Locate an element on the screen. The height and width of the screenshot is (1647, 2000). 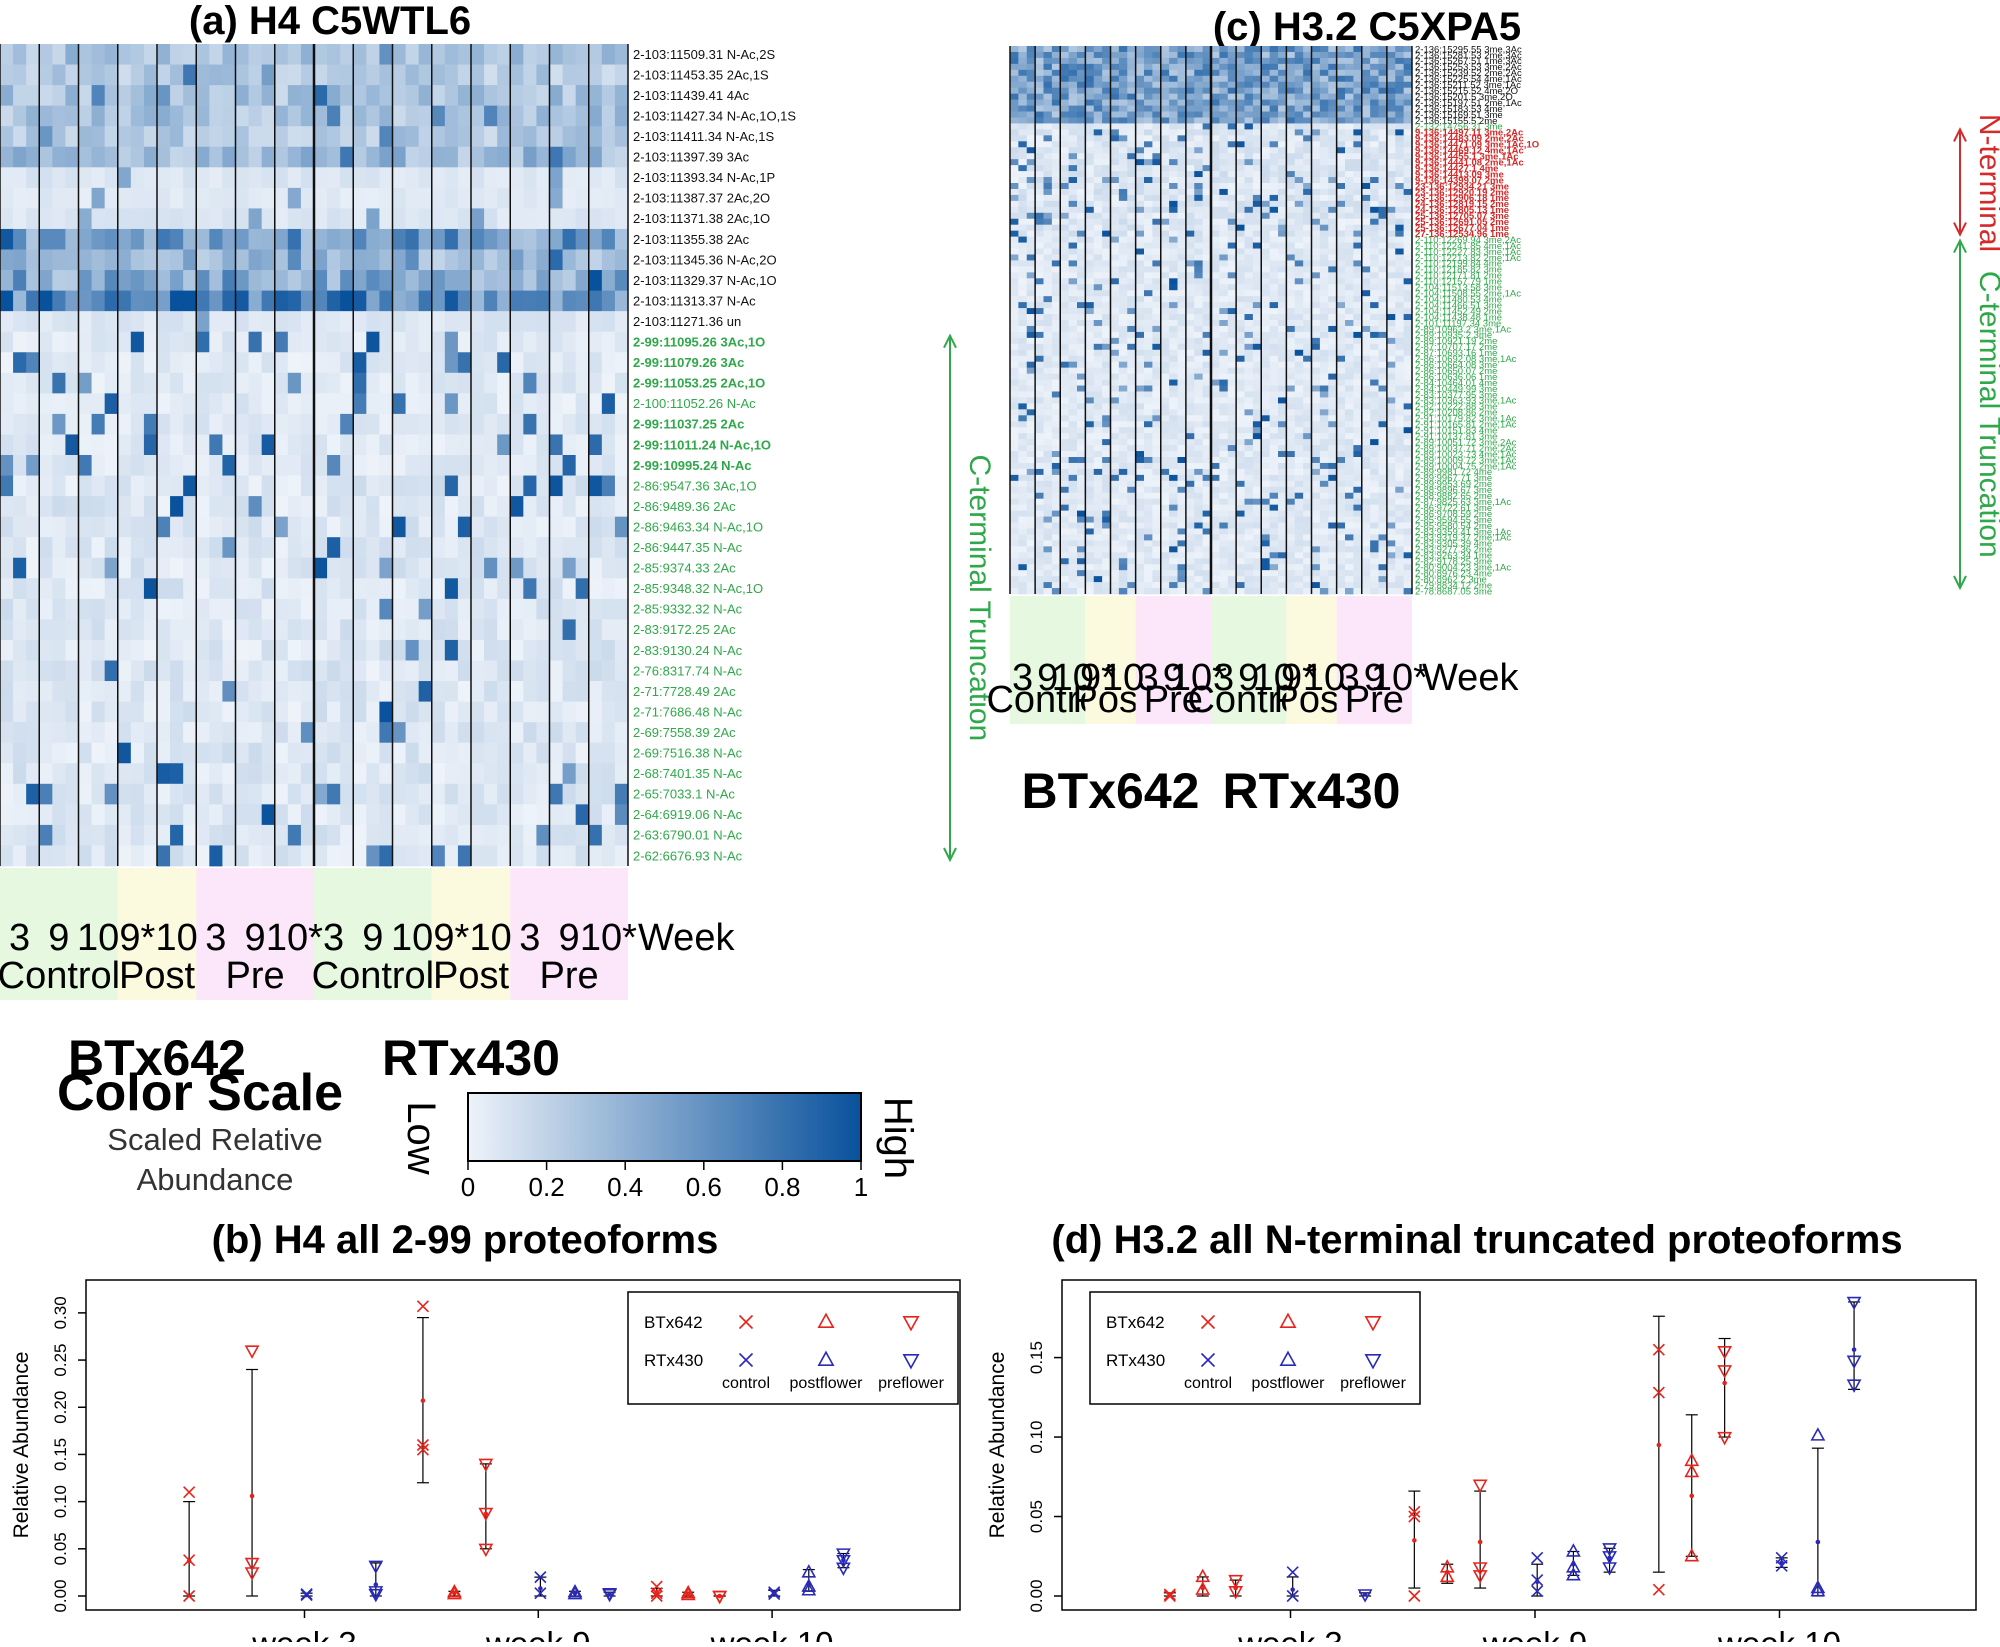
row-label: 2-103:11397.39 3Ac is located at coordinates (691, 157).